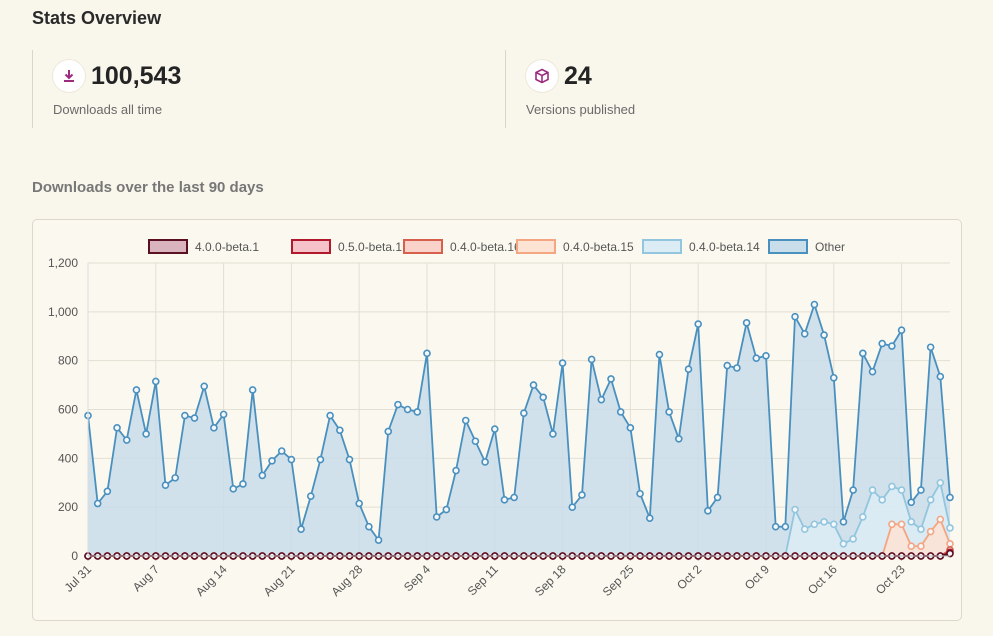 The width and height of the screenshot is (993, 636). Describe the element at coordinates (598, 247) in the screenshot. I see `legend-label: 0.4.0-beta.15` at that location.